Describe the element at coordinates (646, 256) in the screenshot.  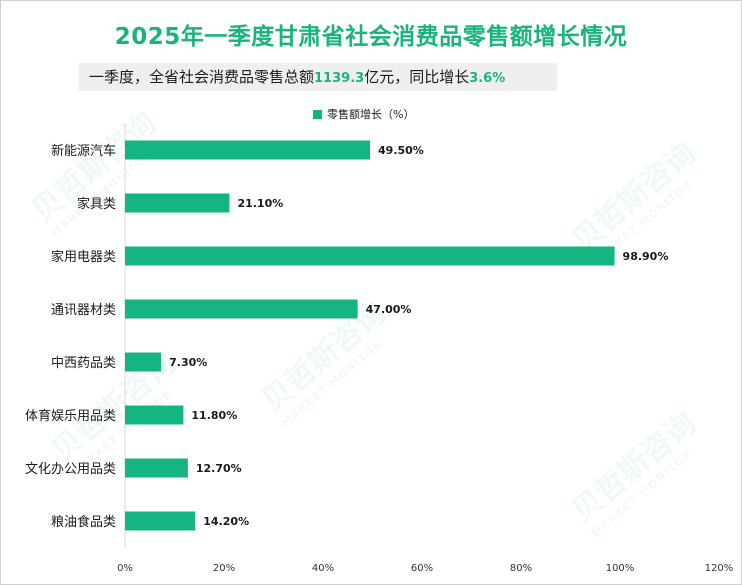
I see `data-label: 98.90%` at that location.